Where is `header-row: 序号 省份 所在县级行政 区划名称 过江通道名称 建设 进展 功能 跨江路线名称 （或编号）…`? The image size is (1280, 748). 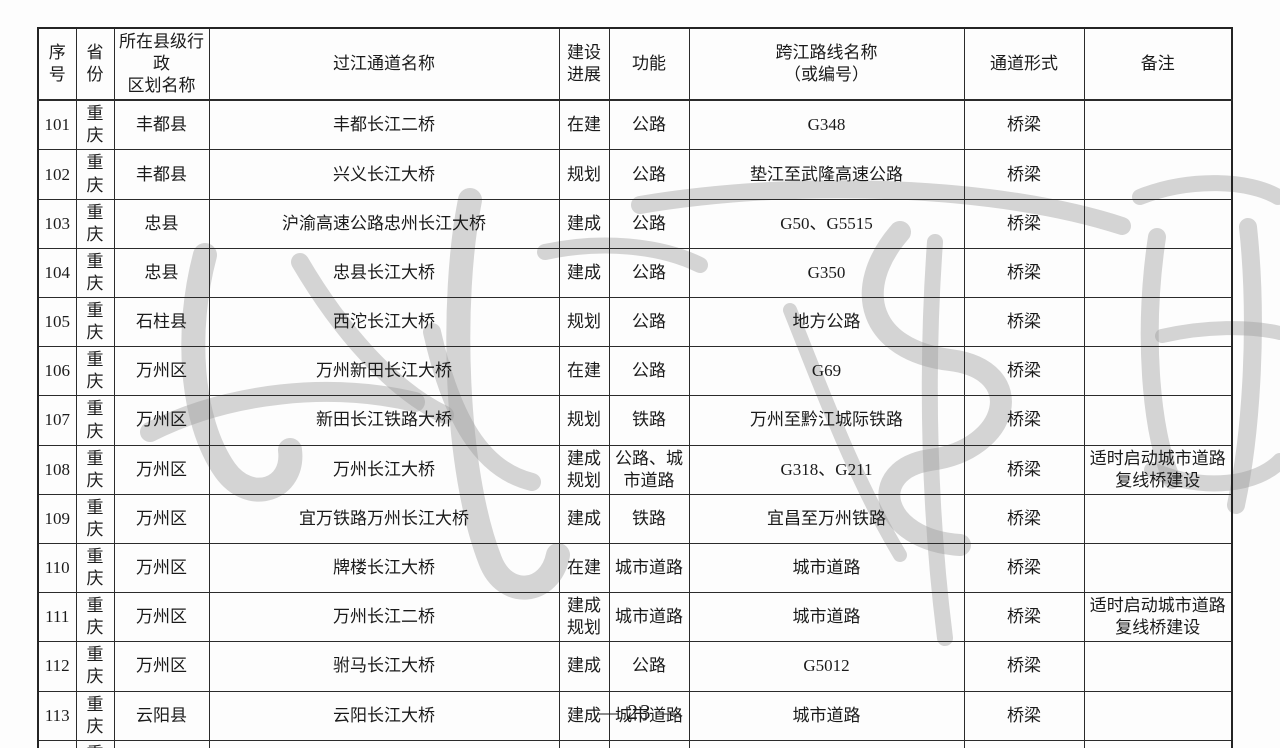
header-row: 序号 省份 所在县级行政 区划名称 过江通道名称 建设 进展 功能 跨江路线名称 （或编号）… is located at coordinates (635, 64).